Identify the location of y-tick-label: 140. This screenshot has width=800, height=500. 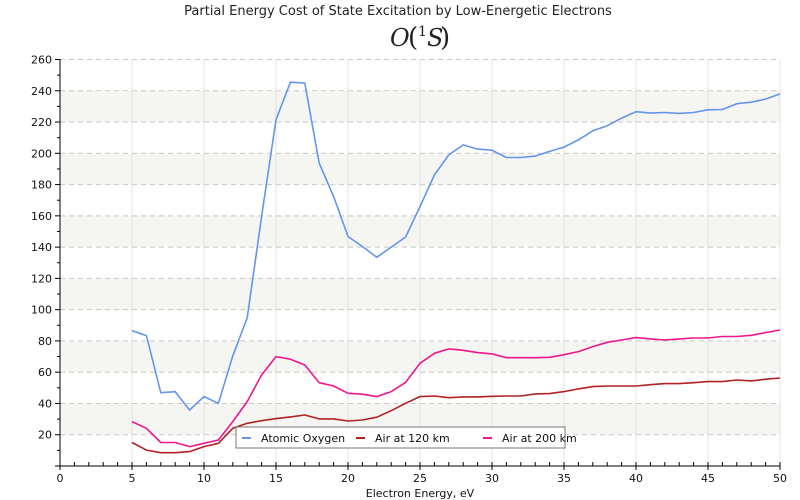
(41, 247).